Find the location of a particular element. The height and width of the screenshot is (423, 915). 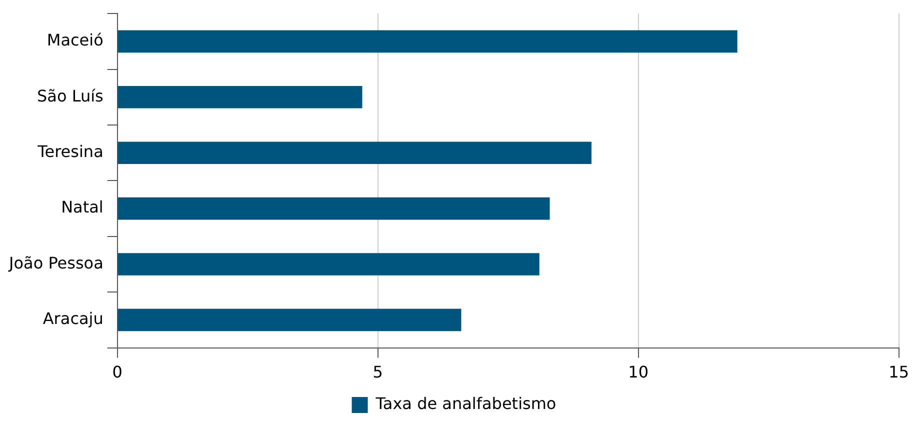

y-tick-label: João Pessoa is located at coordinates (56, 262).